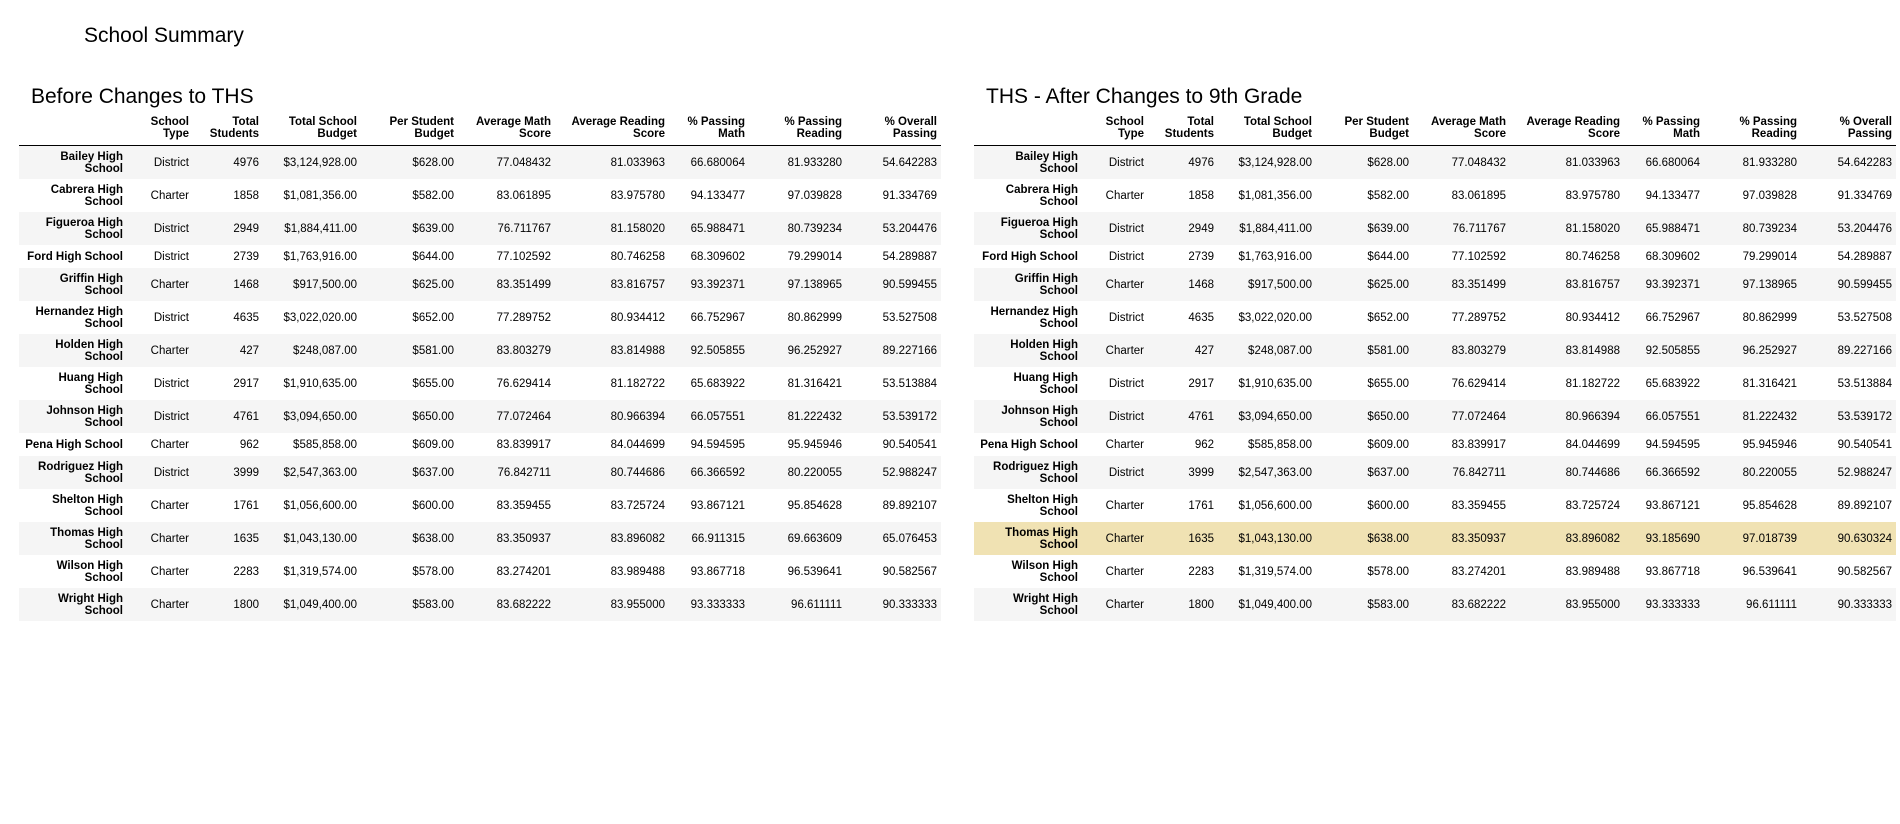 This screenshot has height=824, width=1900. Describe the element at coordinates (1275, 317) in the screenshot. I see `cell-total-school-budget: $3,022,020.00` at that location.